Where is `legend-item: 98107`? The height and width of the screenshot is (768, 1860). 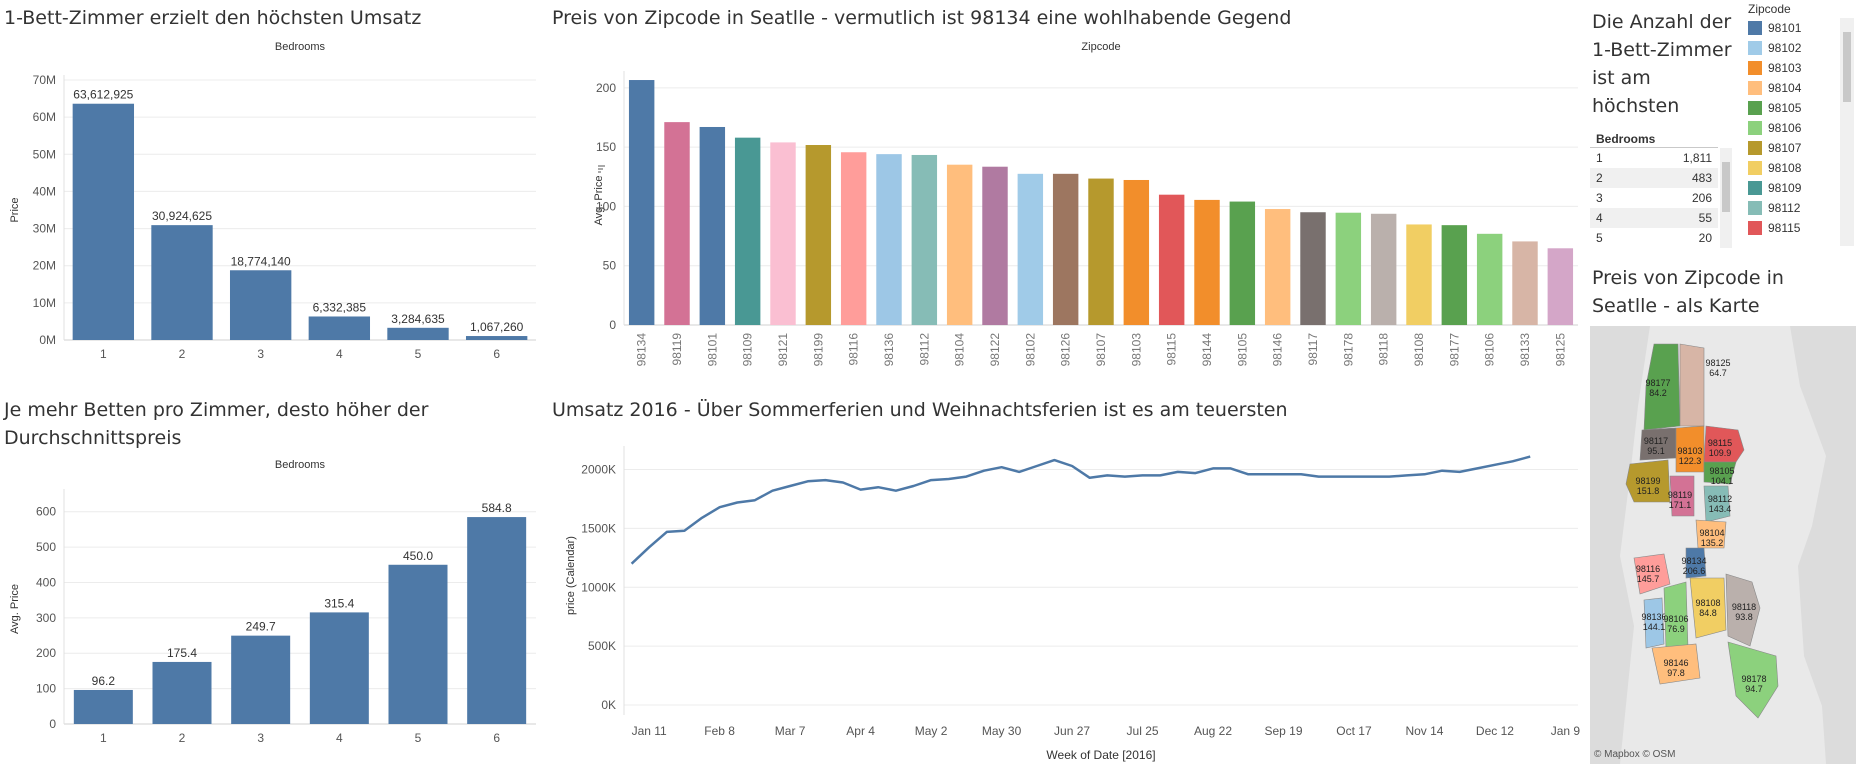
legend-item: 98107 is located at coordinates (1774, 148).